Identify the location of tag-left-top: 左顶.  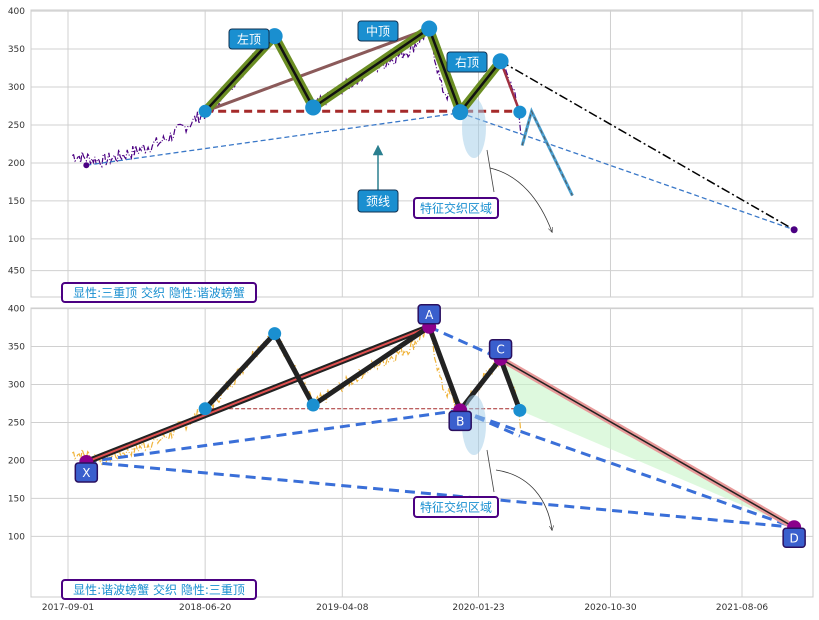
(249, 39).